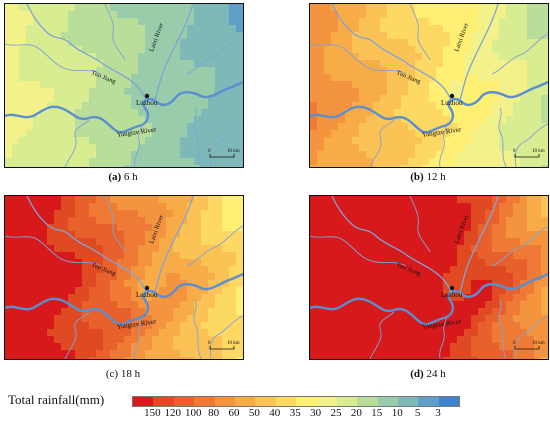 The image size is (550, 424). I want to click on caption-b: (b) 12 h, so click(428, 177).